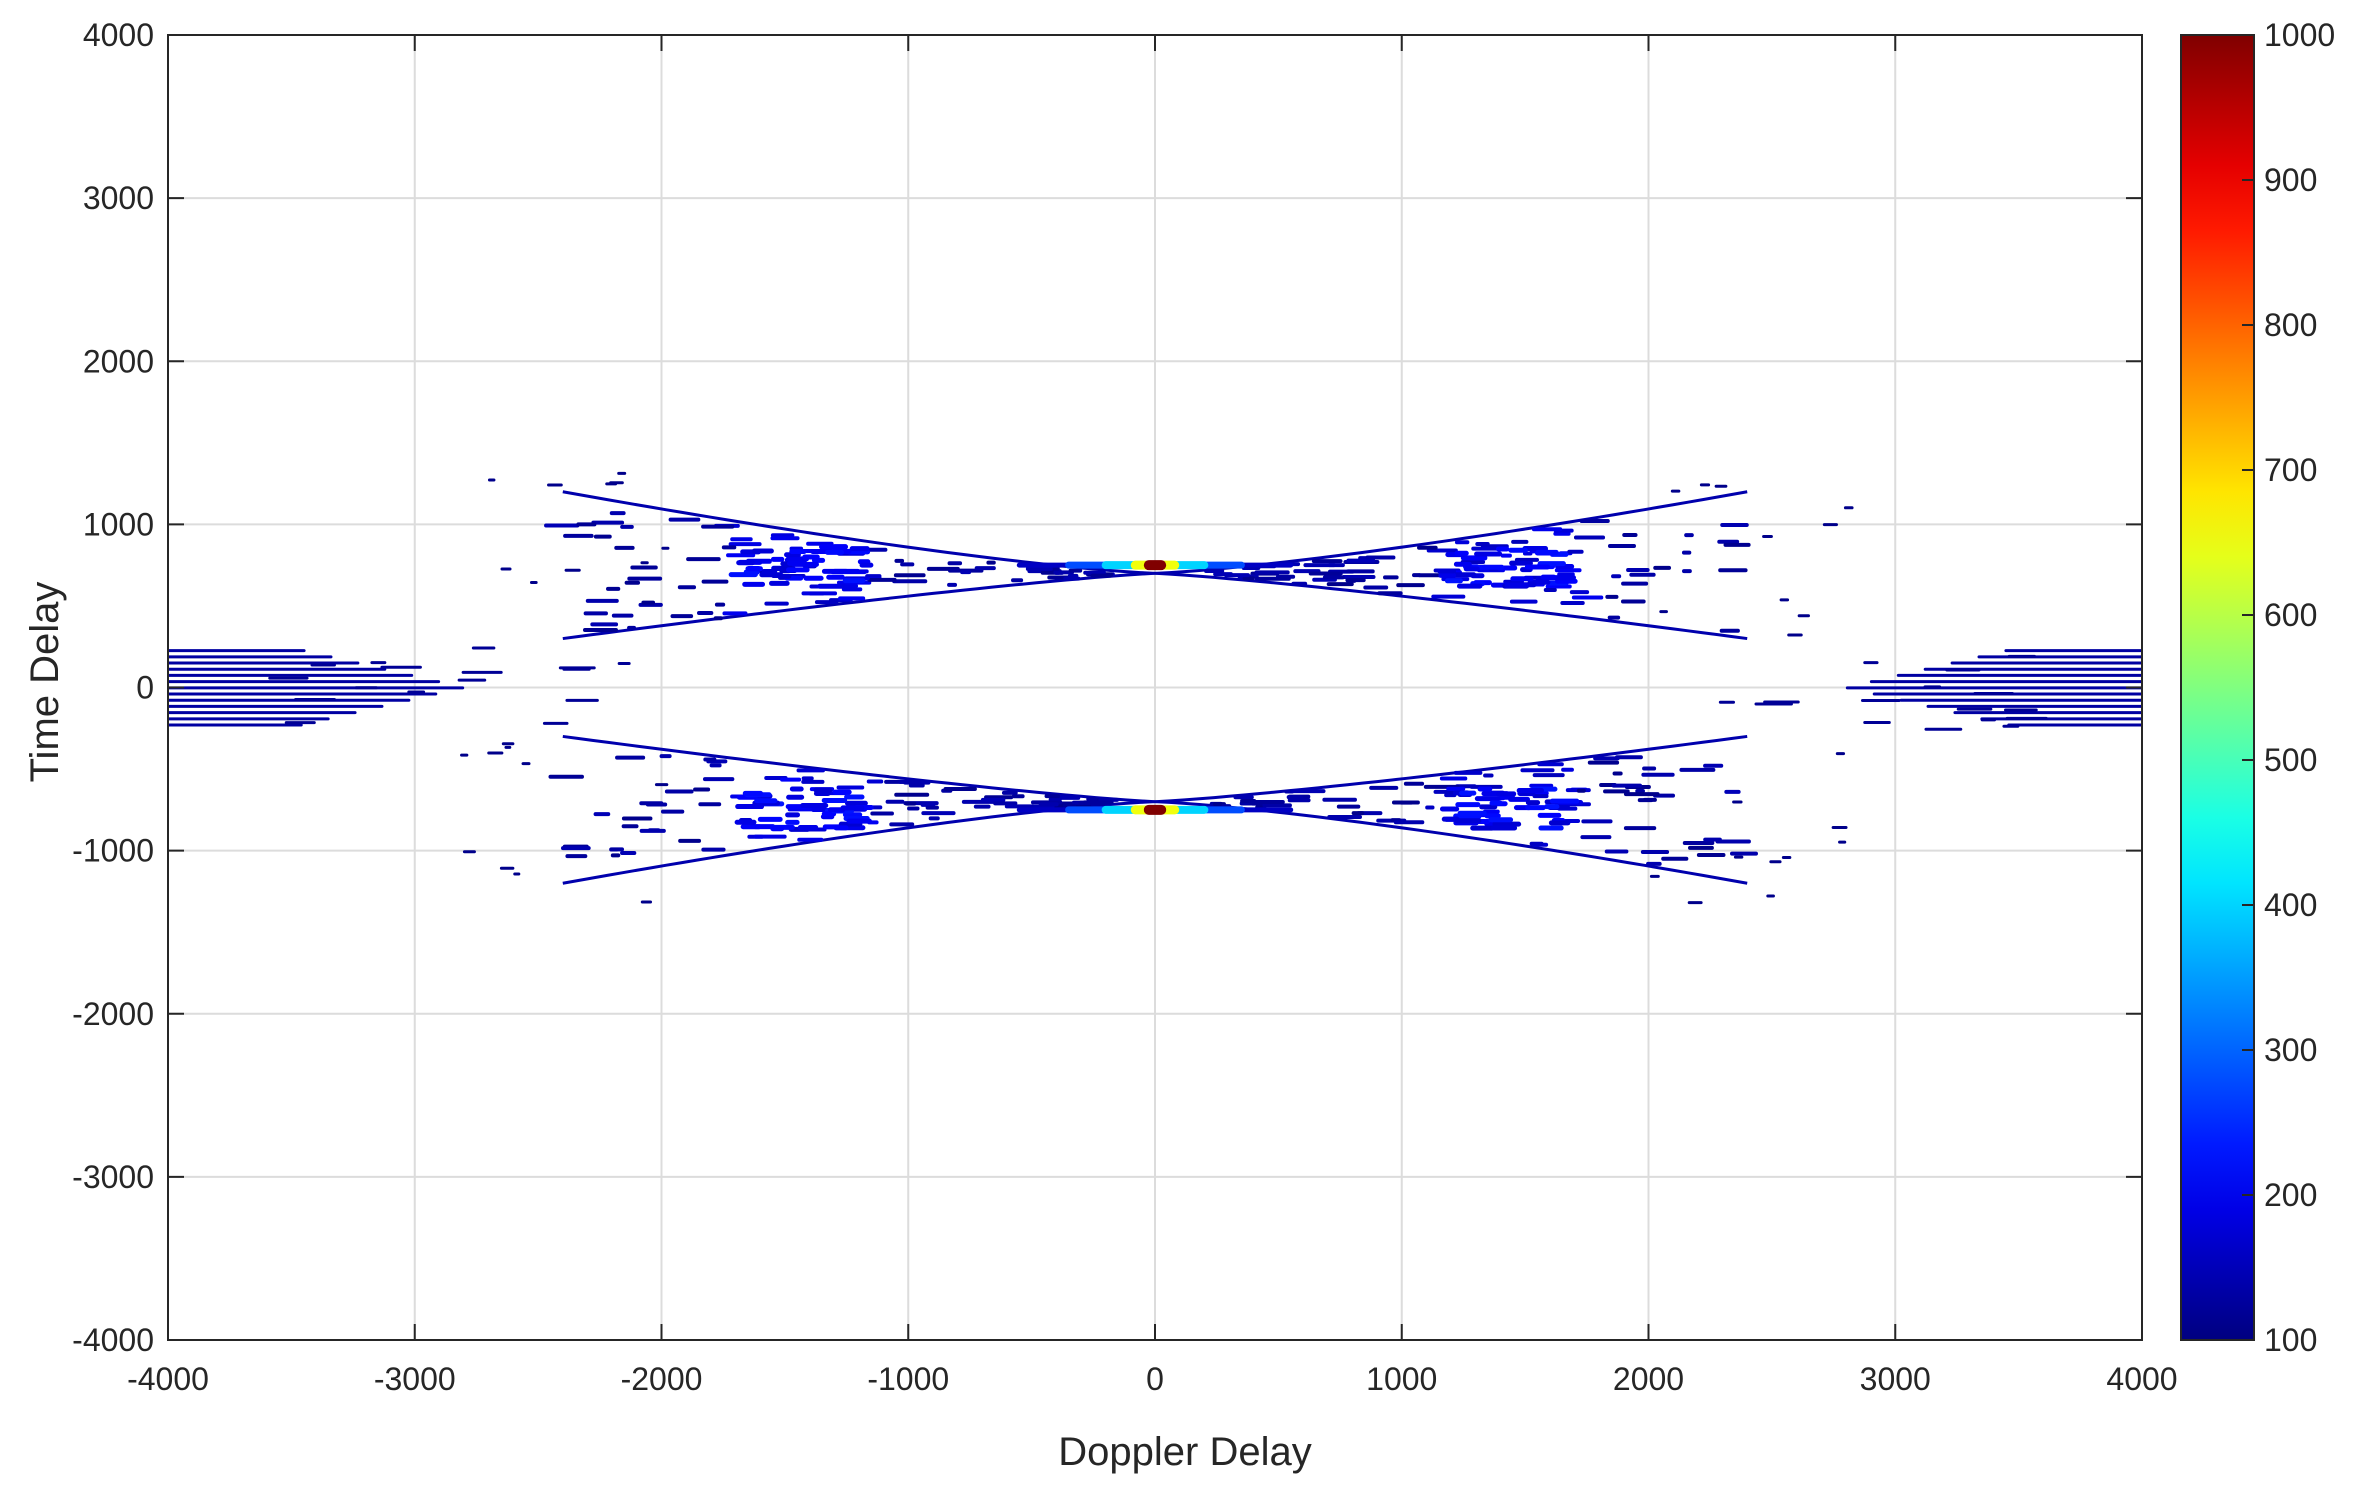 The image size is (2357, 1500). I want to click on x-tick-label: -1000, so click(908, 1379).